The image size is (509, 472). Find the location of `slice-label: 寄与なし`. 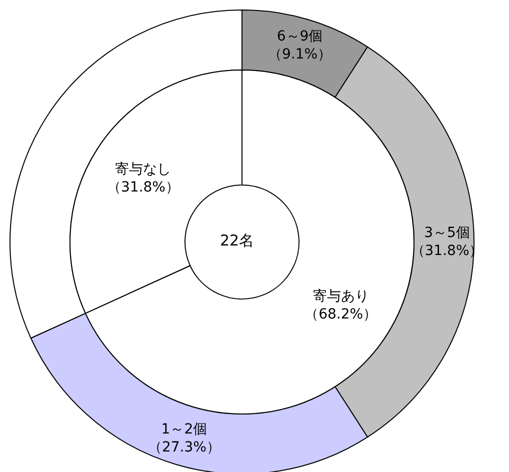

slice-label: 寄与なし is located at coordinates (143, 169).